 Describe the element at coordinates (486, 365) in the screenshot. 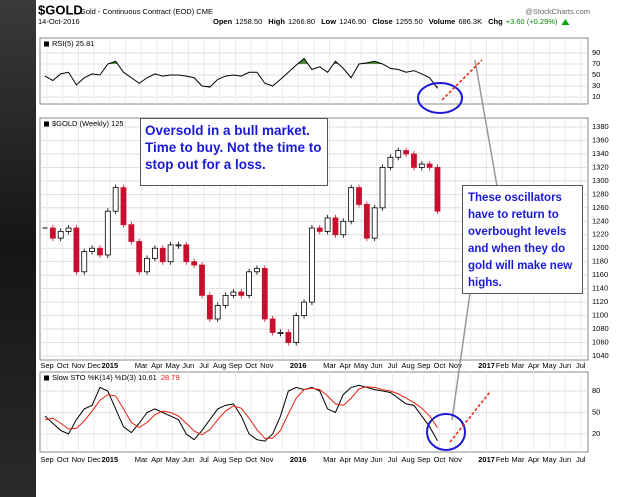

I see `x-tick-label: 2017` at that location.